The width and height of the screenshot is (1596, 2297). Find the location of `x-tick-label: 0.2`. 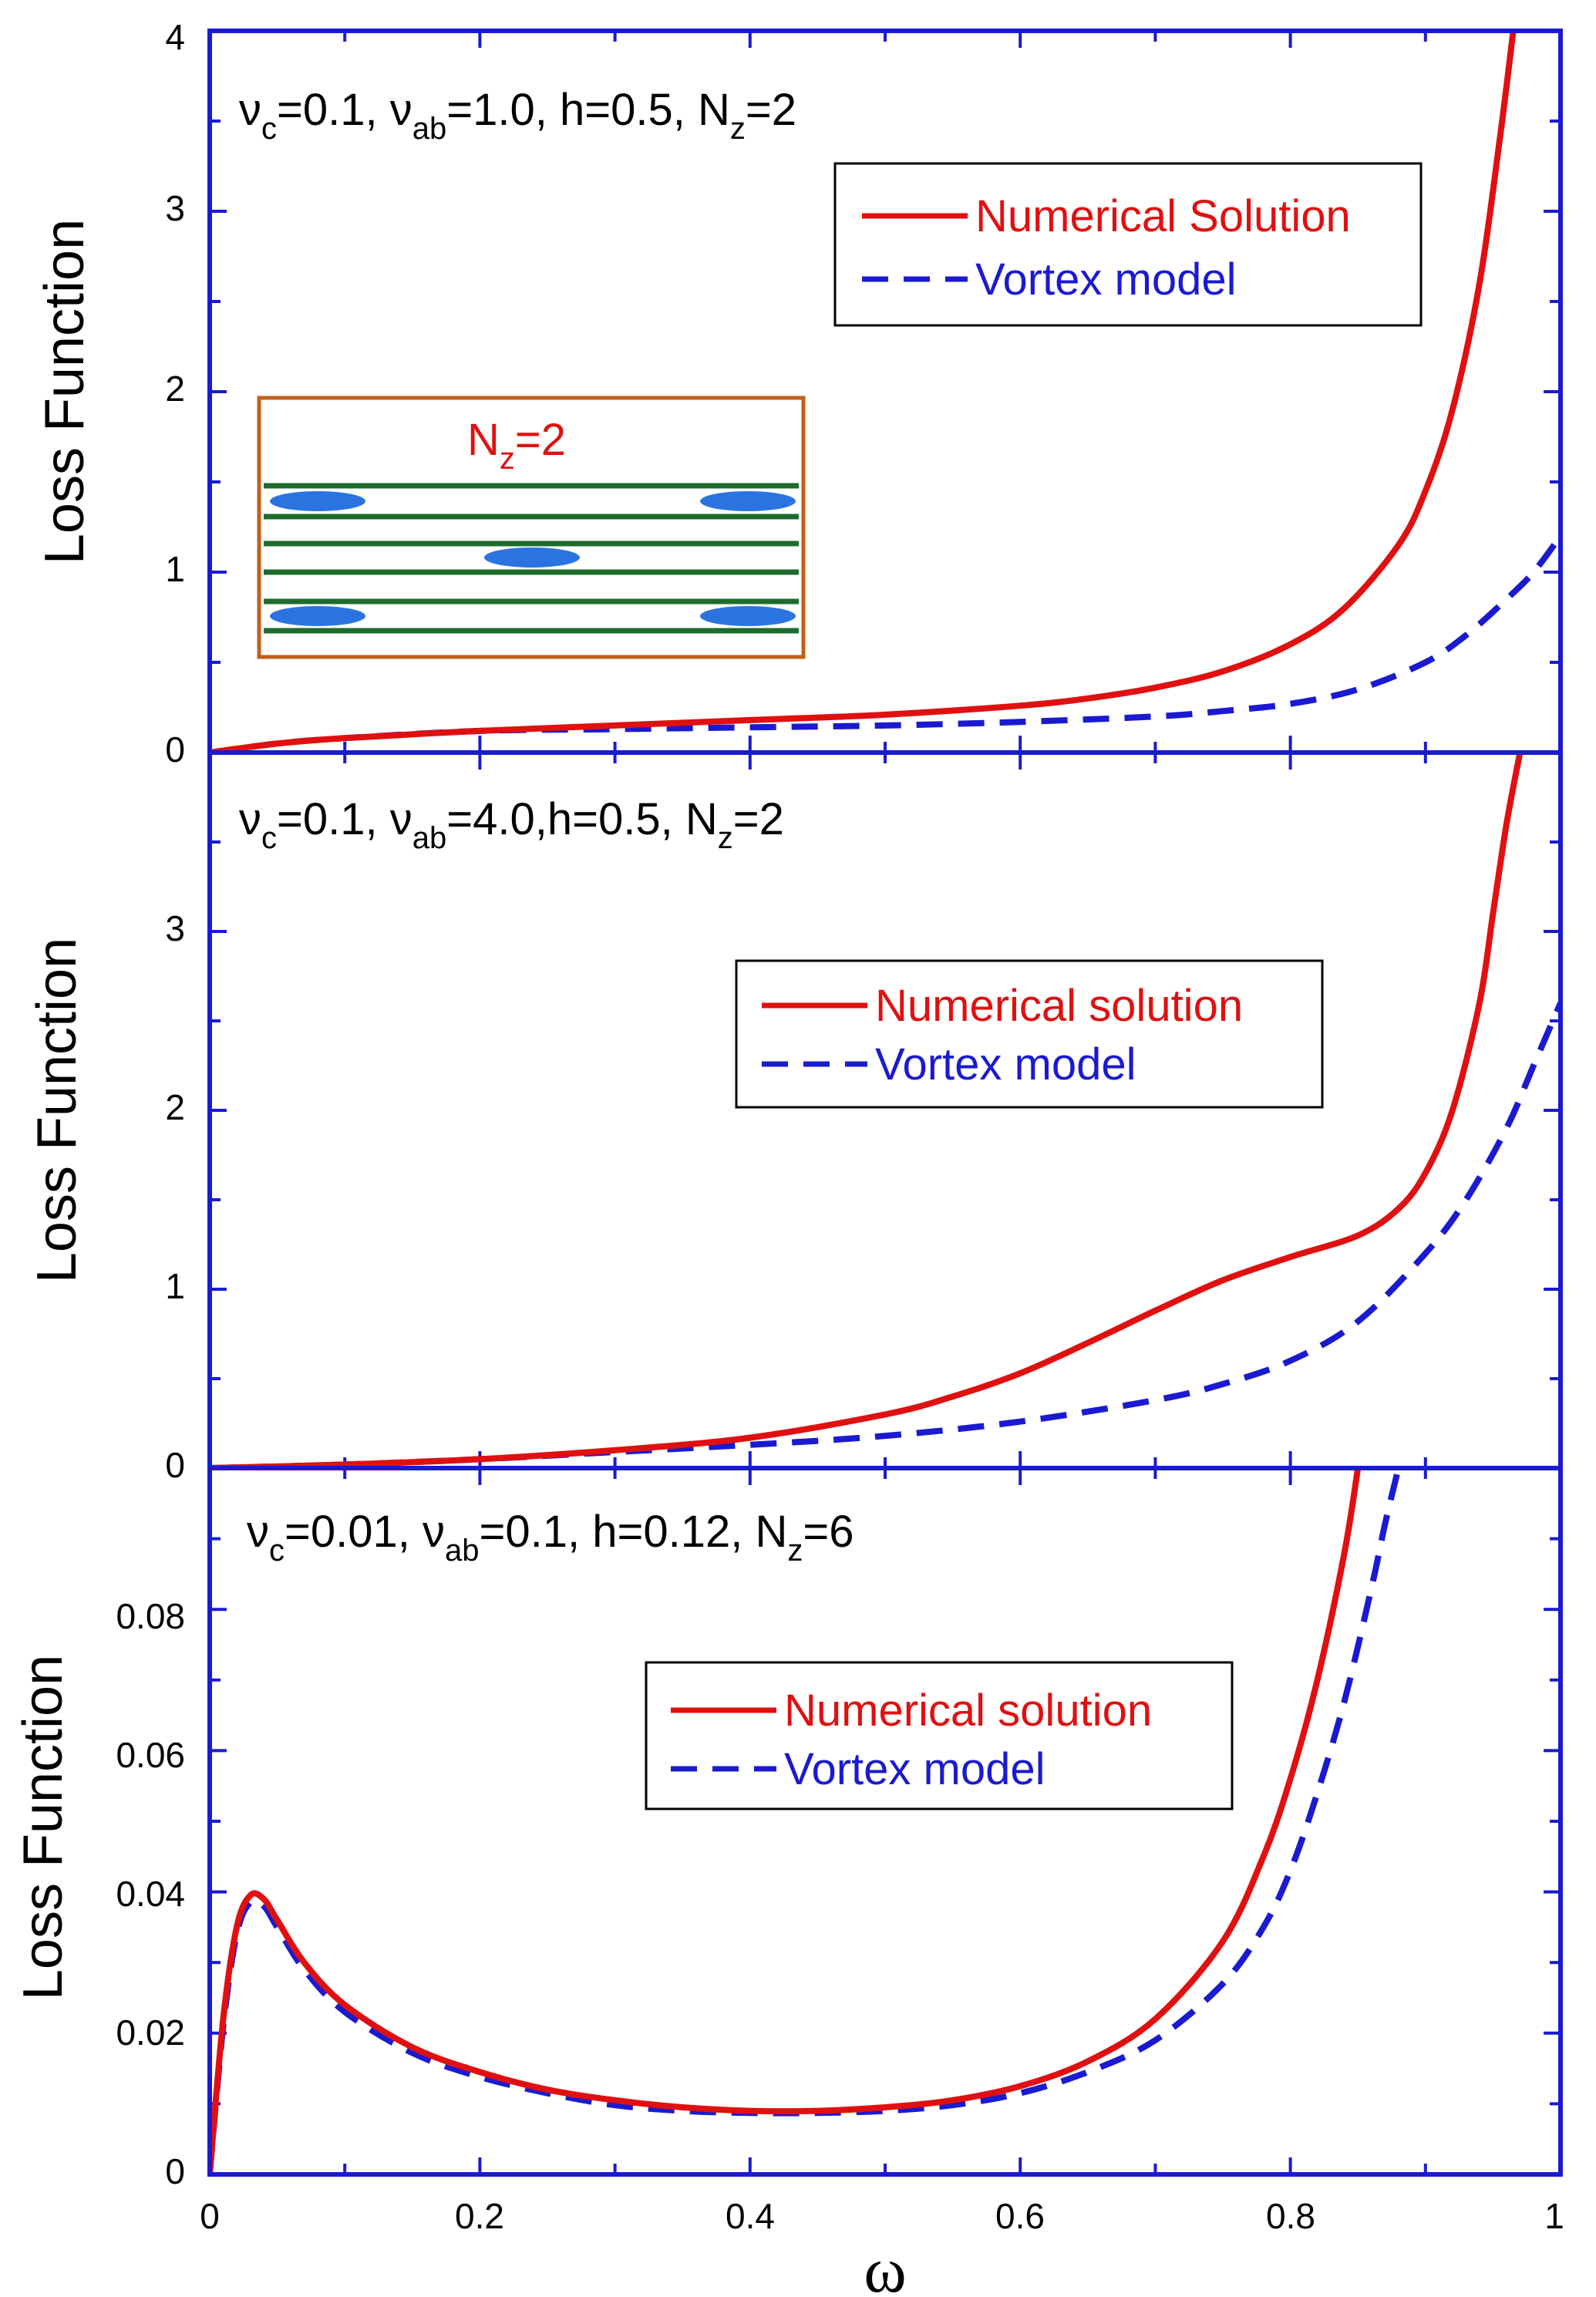

x-tick-label: 0.2 is located at coordinates (479, 2216).